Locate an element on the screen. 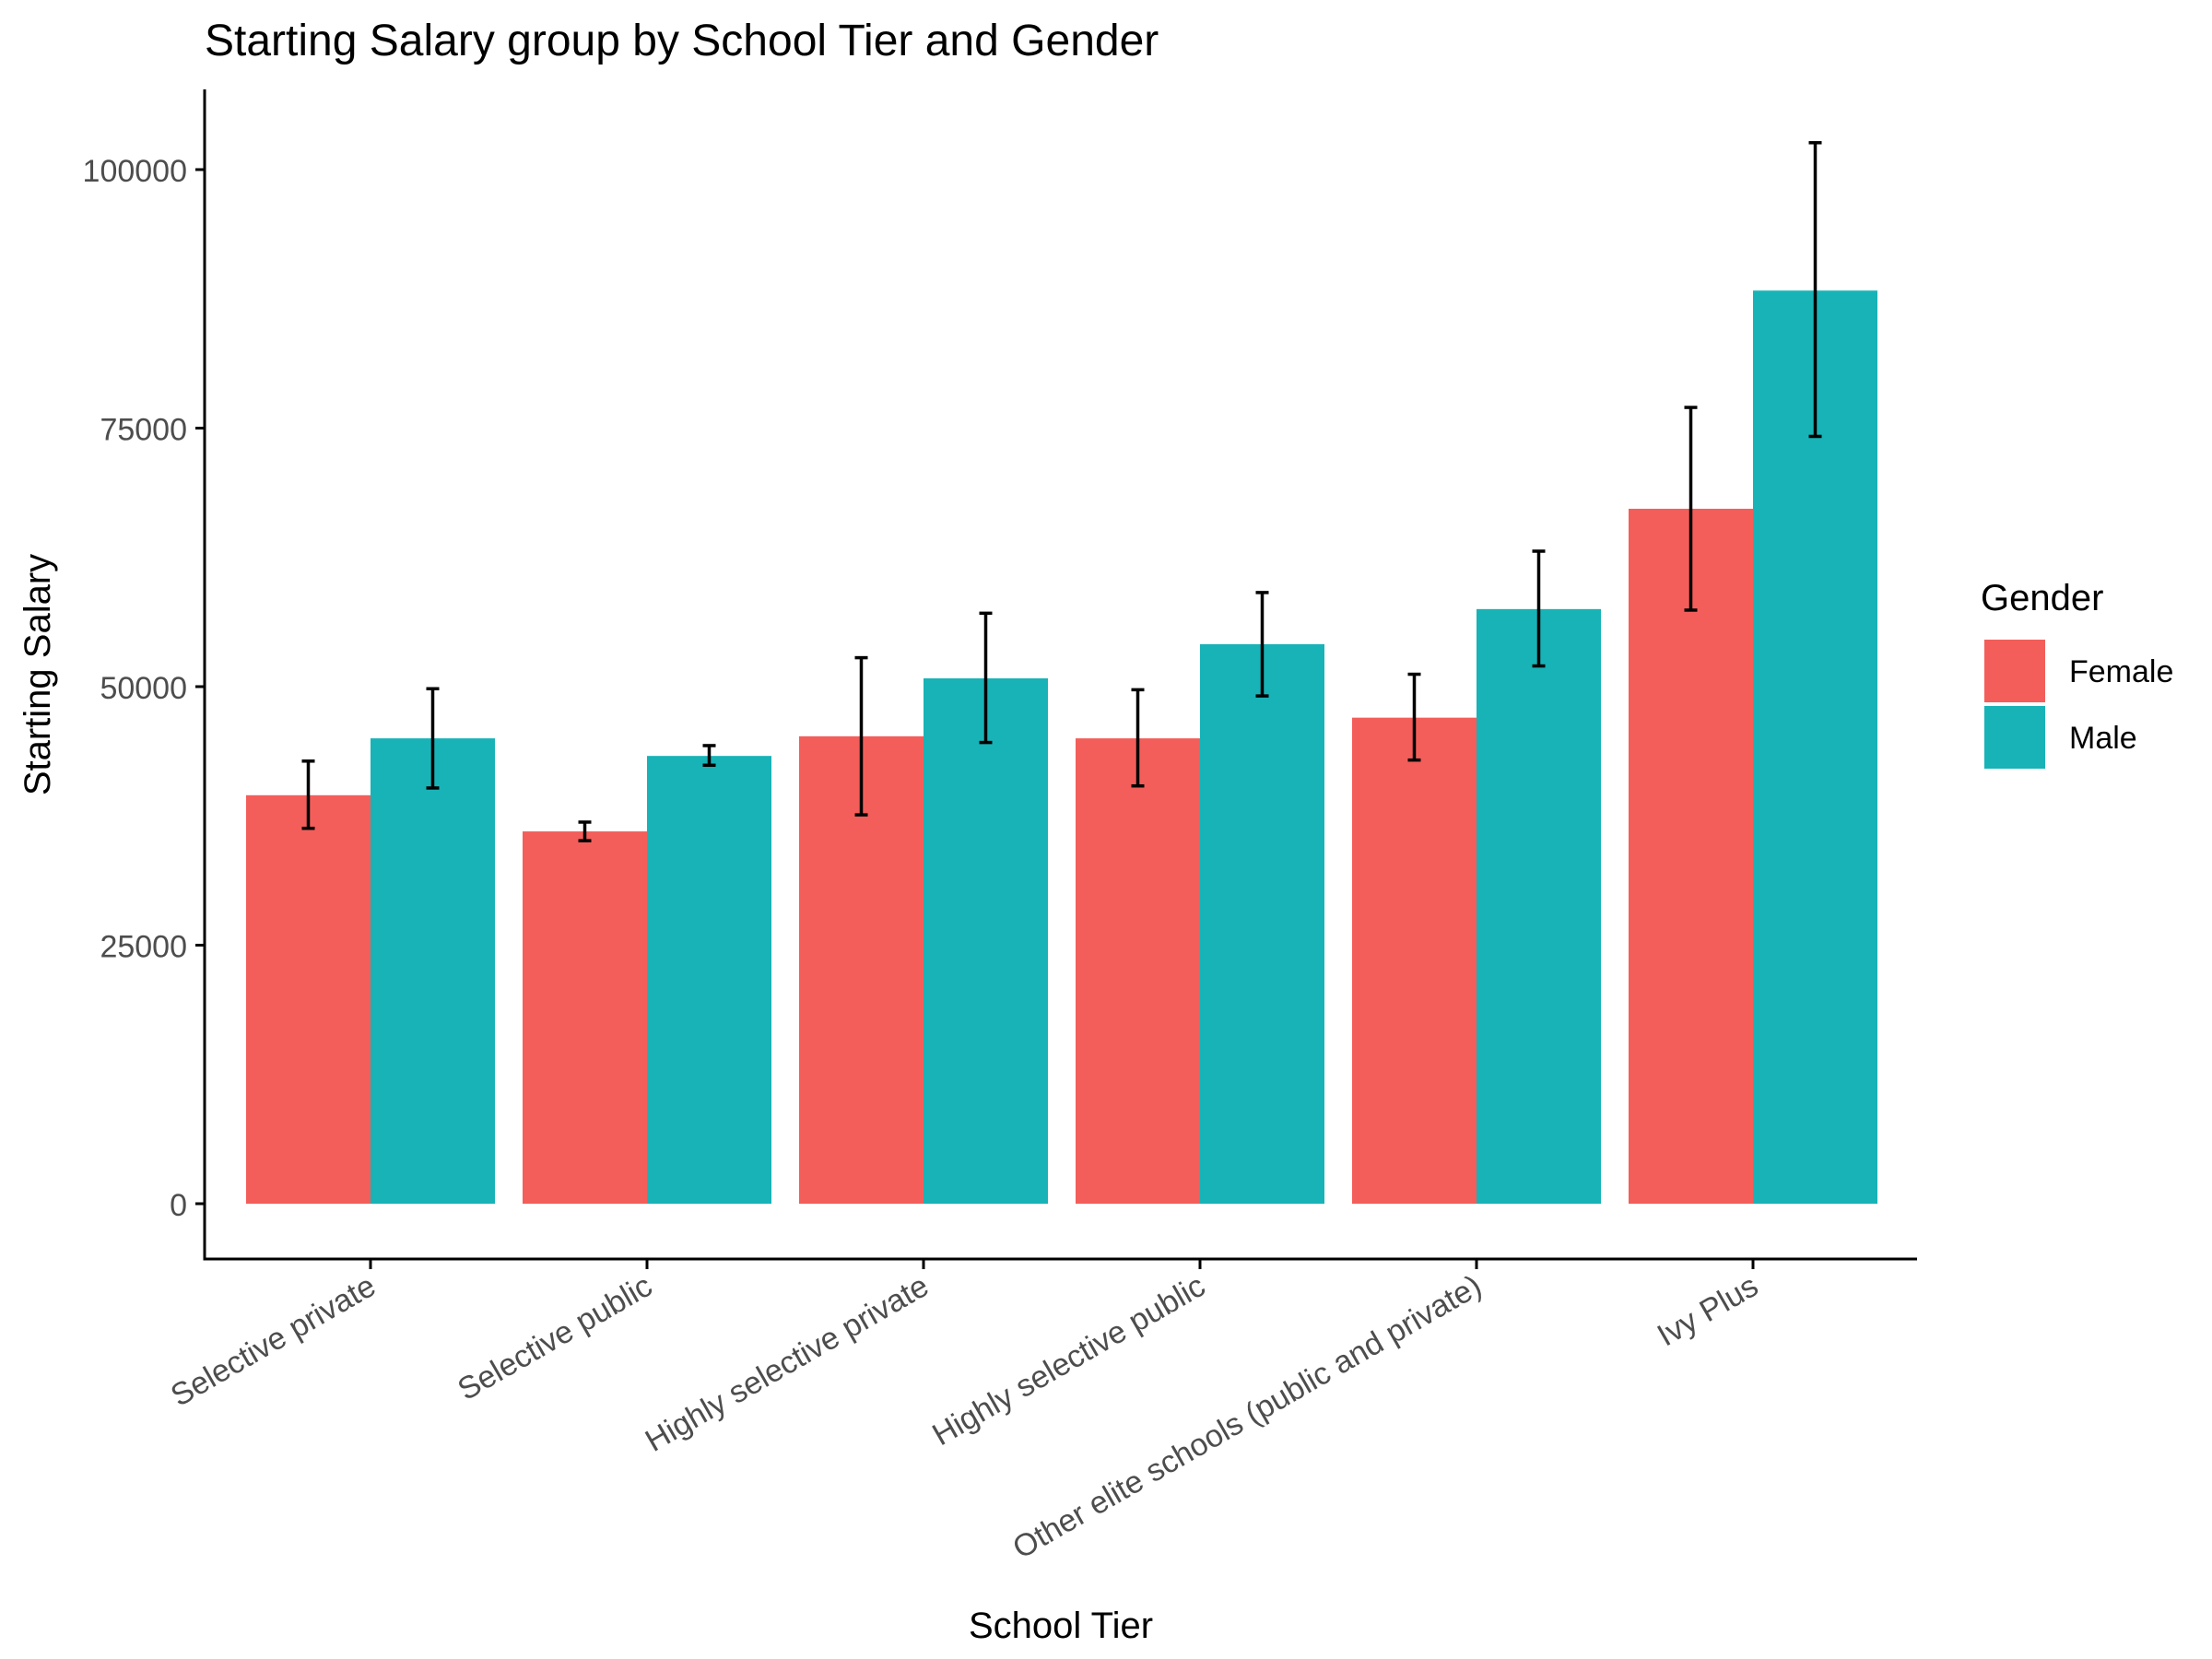  y-tick-label: 100000 is located at coordinates (135, 171).